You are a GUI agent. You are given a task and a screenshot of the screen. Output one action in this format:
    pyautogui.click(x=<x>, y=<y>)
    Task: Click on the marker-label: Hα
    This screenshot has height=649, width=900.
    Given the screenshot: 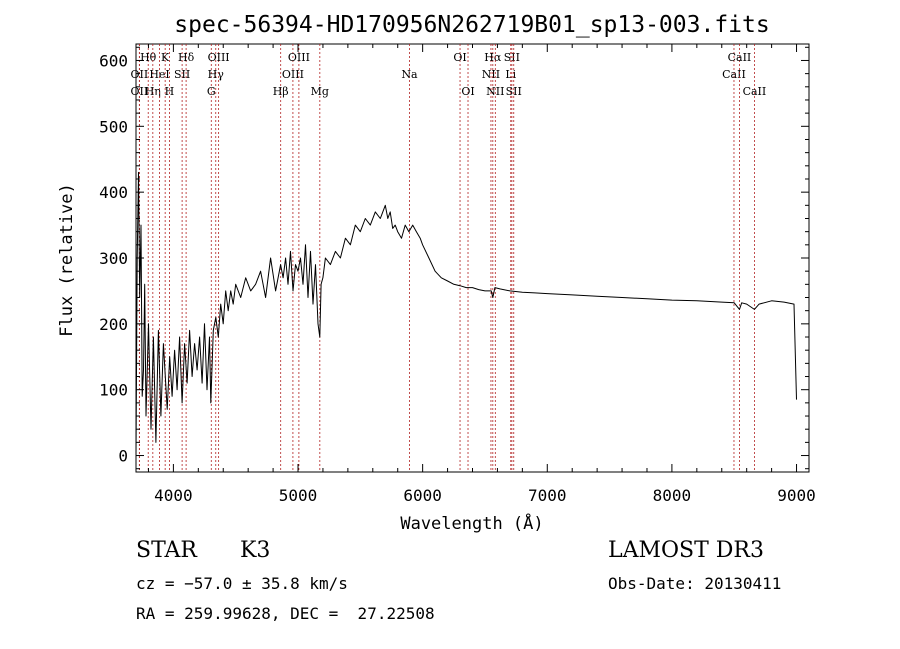 What is the action you would take?
    pyautogui.click(x=493, y=57)
    